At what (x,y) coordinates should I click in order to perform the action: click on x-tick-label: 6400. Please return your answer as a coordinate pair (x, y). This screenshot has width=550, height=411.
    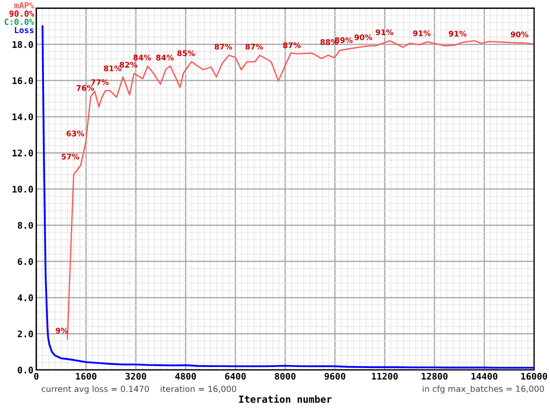
    Looking at the image, I should click on (235, 376).